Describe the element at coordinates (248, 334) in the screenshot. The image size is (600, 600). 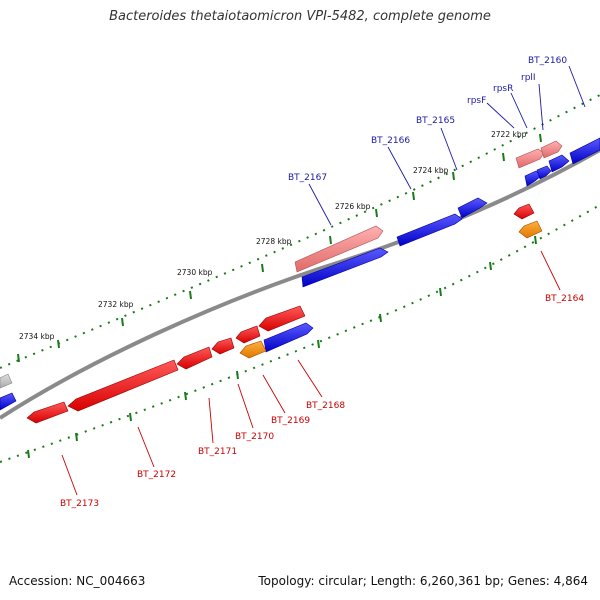
I see `gene-bt2169-upper-arrow` at that location.